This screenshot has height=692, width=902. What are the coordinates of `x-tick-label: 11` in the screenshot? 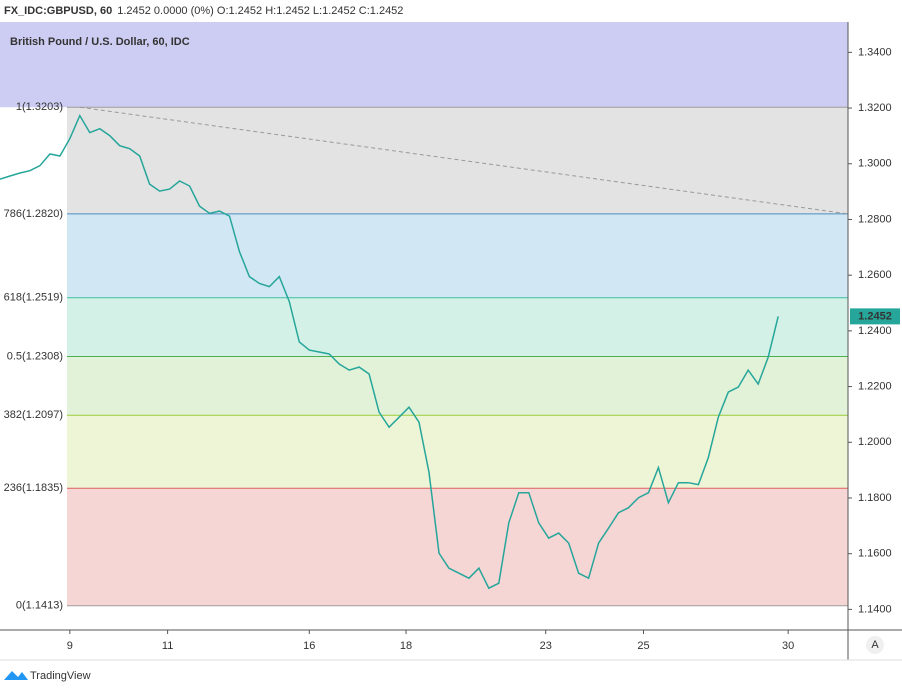 It's located at (167, 646).